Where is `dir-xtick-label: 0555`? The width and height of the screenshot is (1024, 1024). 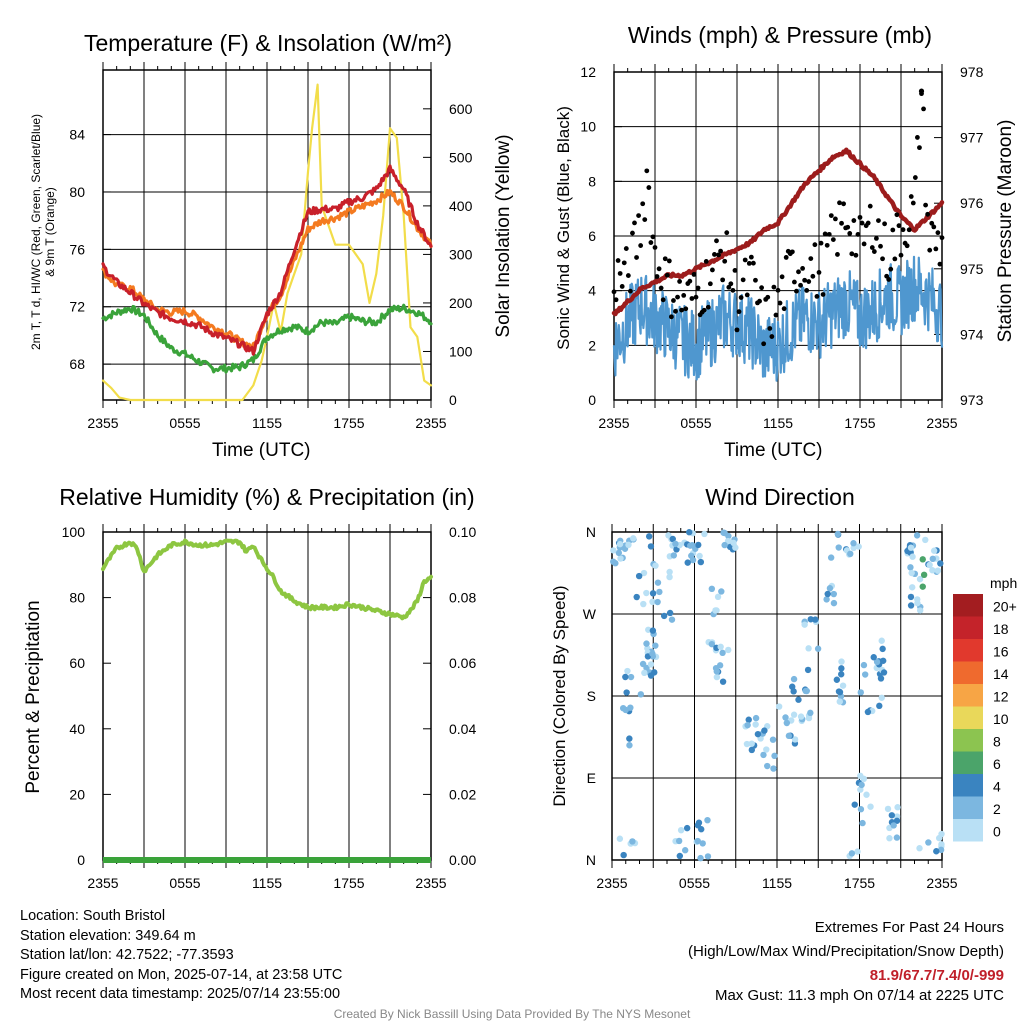 dir-xtick-label: 0555 is located at coordinates (694, 883).